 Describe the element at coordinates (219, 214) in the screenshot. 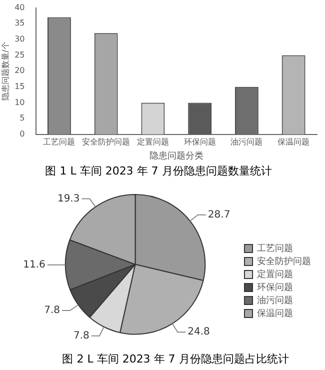

I see `data-label: 28.7` at that location.